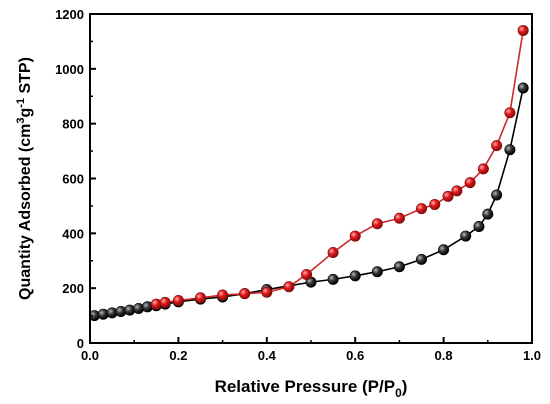 The width and height of the screenshot is (550, 404). I want to click on y-tick-label: 1000, so click(69, 69).